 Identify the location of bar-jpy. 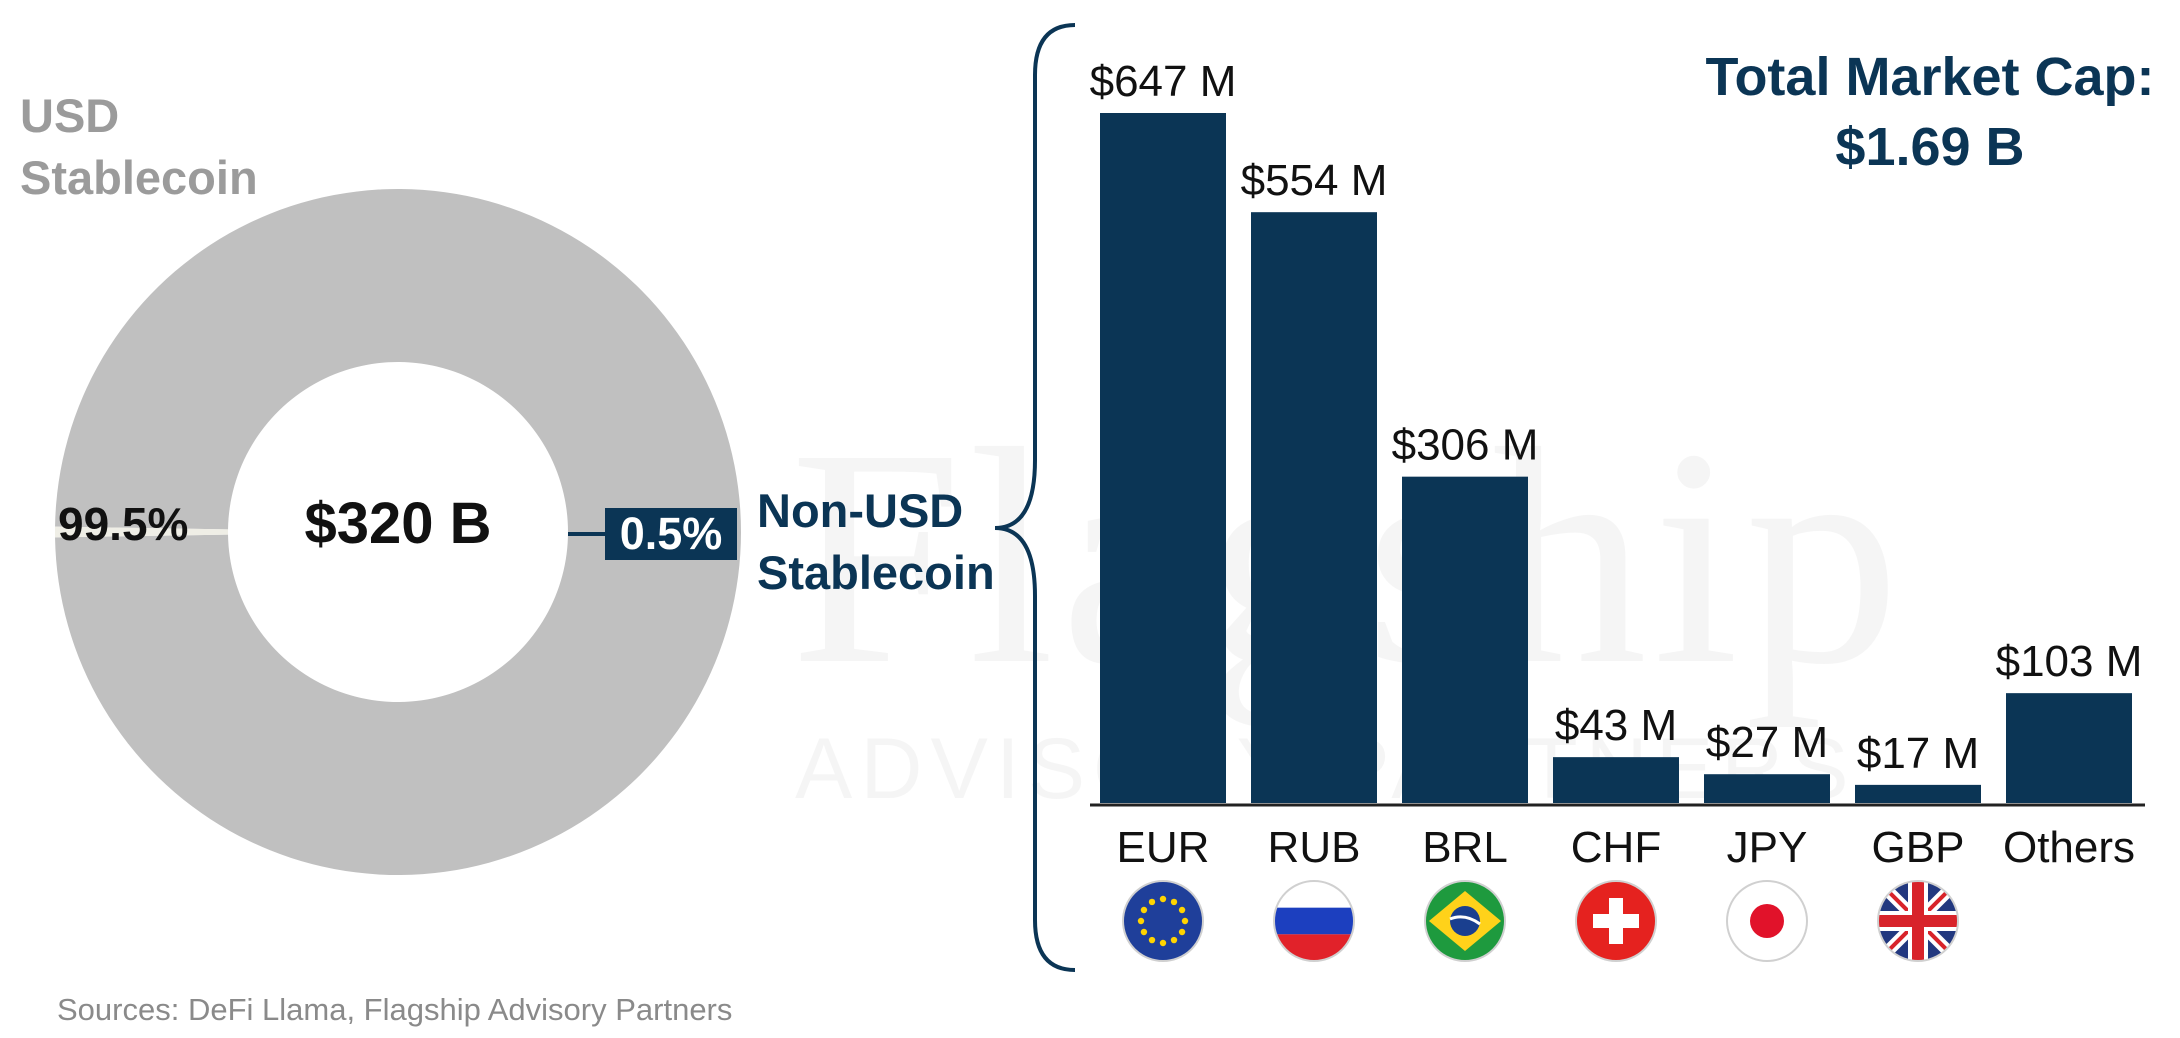
(1767, 788).